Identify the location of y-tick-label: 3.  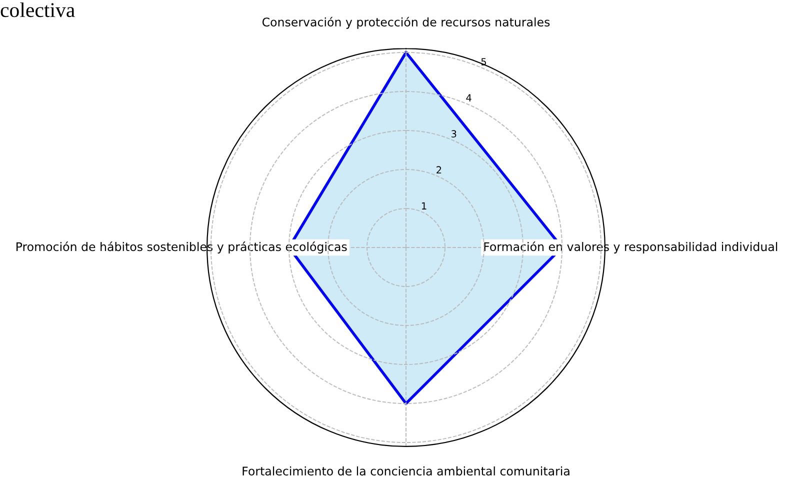
(454, 134).